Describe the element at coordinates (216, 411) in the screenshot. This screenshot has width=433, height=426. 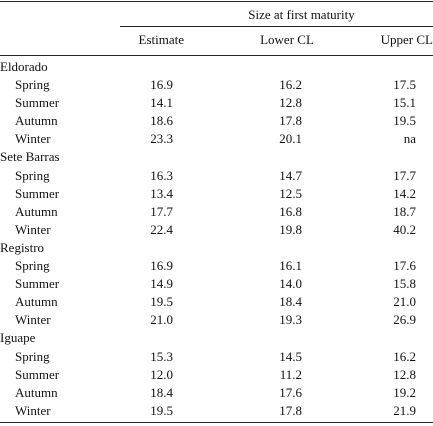
I see `table-row: Winter 19.5 17.8 21.9` at that location.